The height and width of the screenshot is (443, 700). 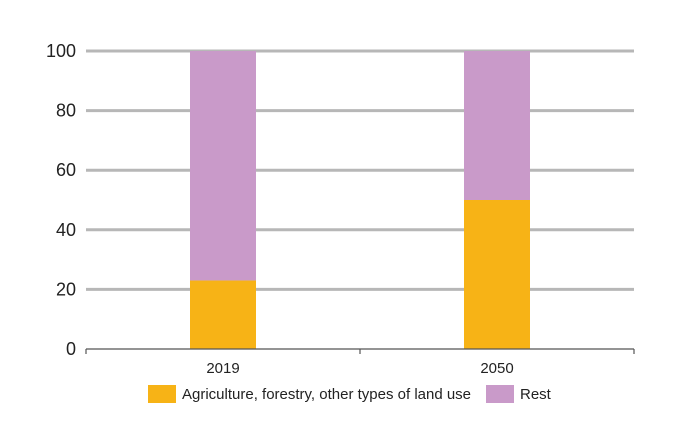 What do you see at coordinates (223, 166) in the screenshot?
I see `bar-2019-rest` at bounding box center [223, 166].